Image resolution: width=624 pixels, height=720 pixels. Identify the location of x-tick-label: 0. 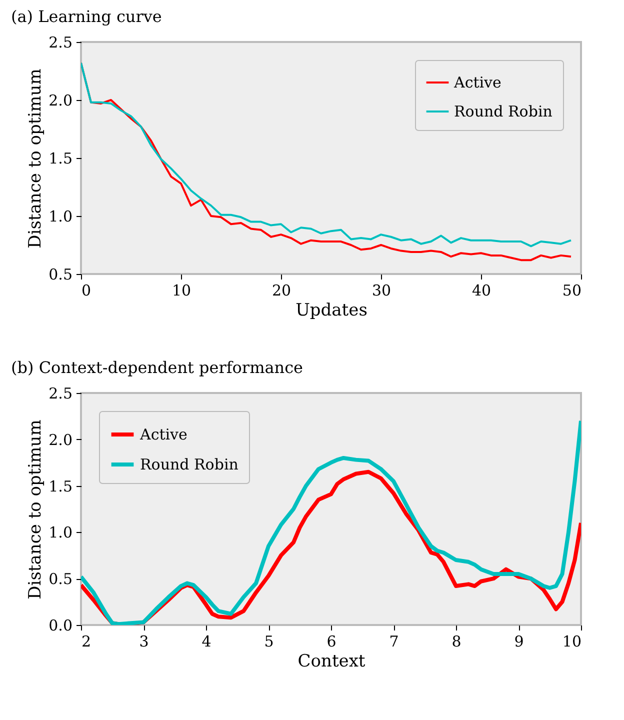
(87, 291).